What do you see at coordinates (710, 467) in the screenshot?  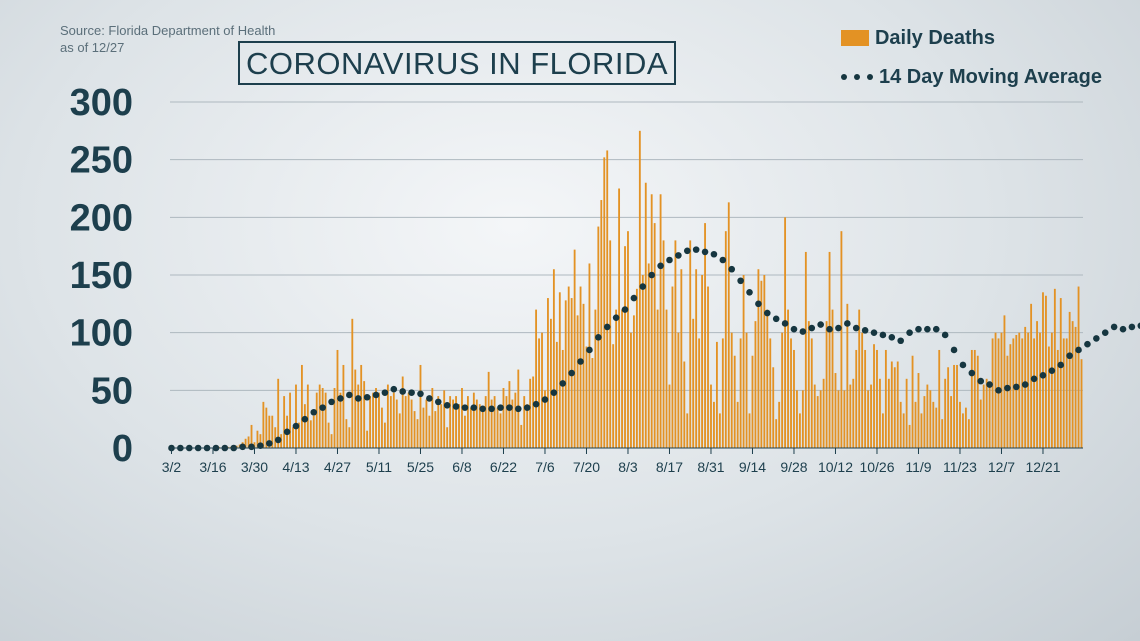 I see `x-tick-label: 8/31` at bounding box center [710, 467].